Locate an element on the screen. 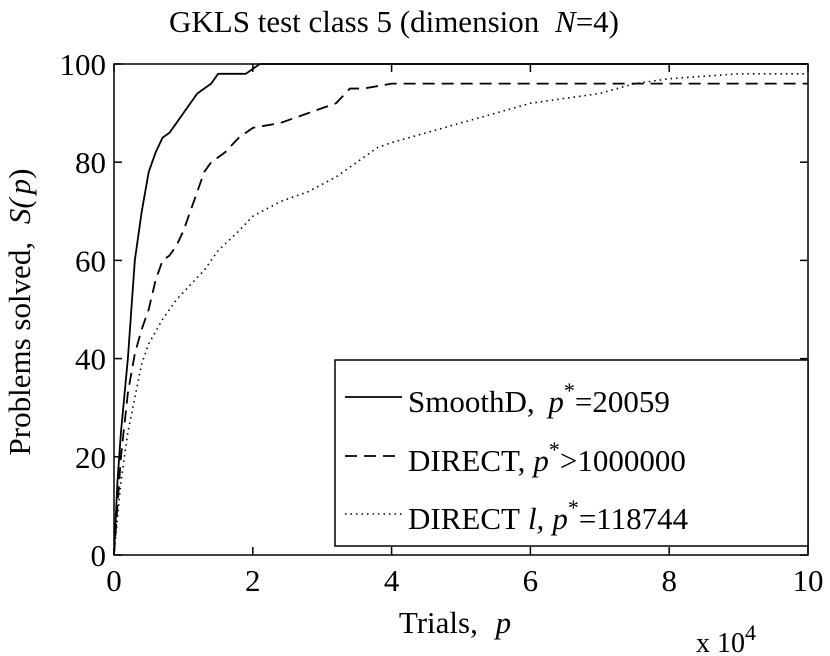 Image resolution: width=830 pixels, height=656 pixels. x-axis-multiplier: x 104 is located at coordinates (726, 638).